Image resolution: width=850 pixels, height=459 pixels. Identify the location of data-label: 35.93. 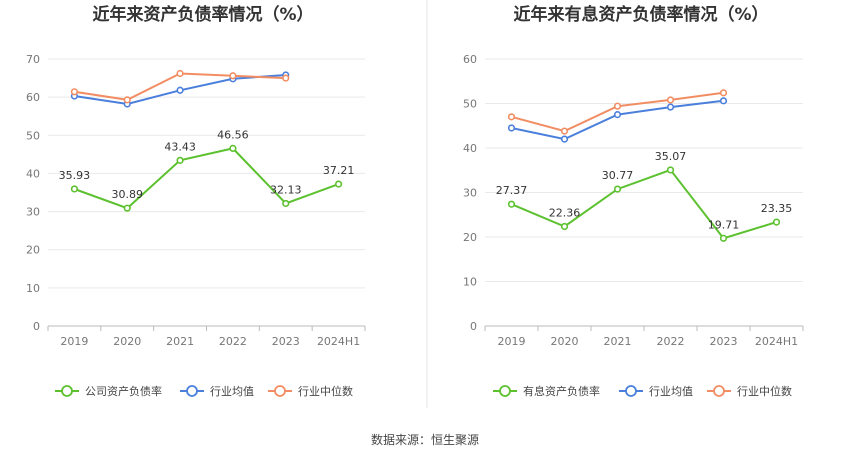
(75, 175).